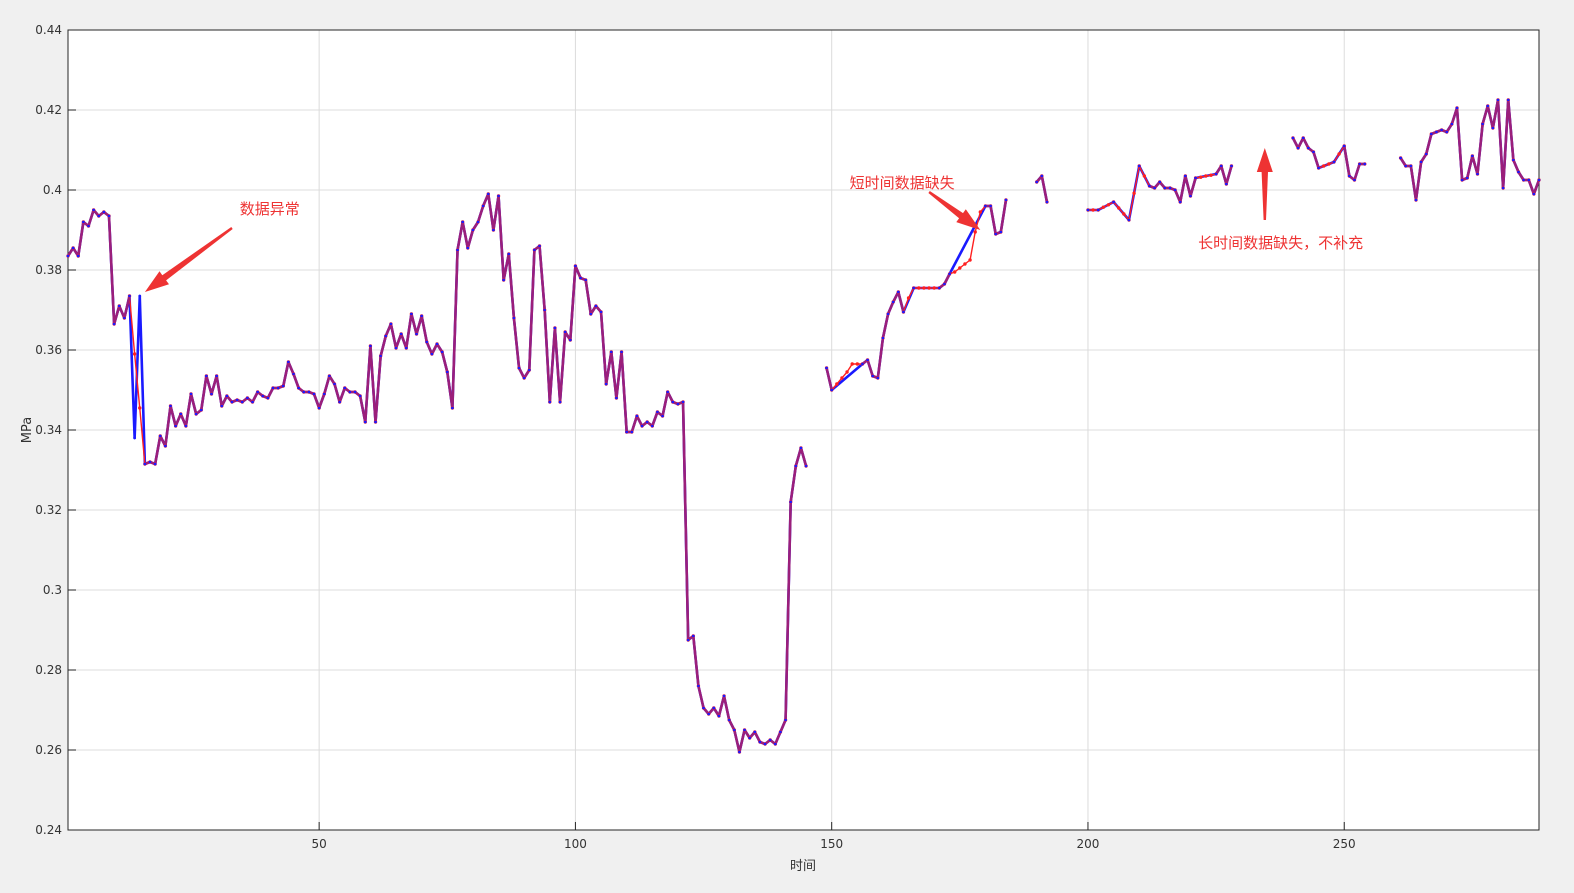 The image size is (1574, 893). I want to click on y-tick-label: 0.3, so click(52, 590).